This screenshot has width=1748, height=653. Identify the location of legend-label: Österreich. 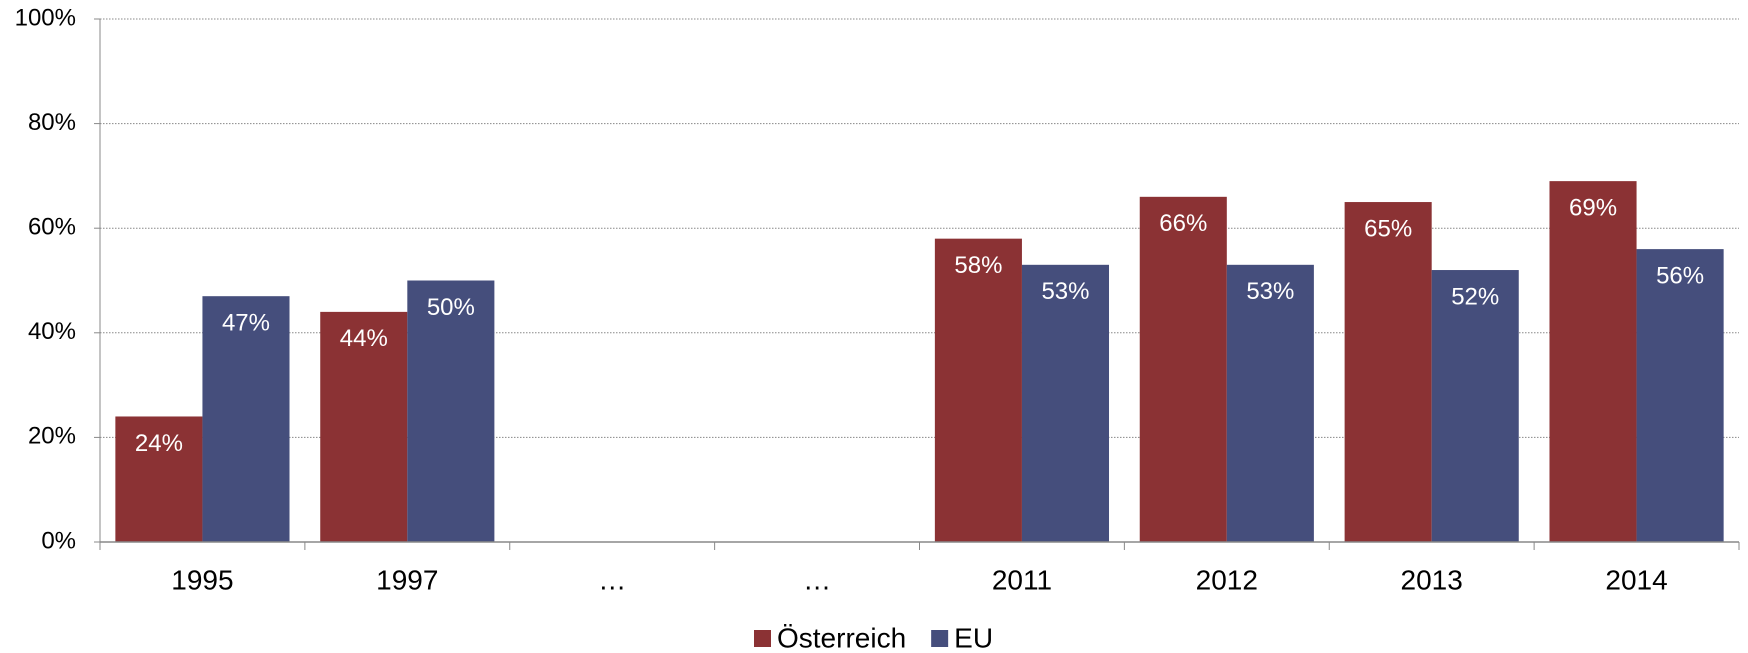
(841, 637).